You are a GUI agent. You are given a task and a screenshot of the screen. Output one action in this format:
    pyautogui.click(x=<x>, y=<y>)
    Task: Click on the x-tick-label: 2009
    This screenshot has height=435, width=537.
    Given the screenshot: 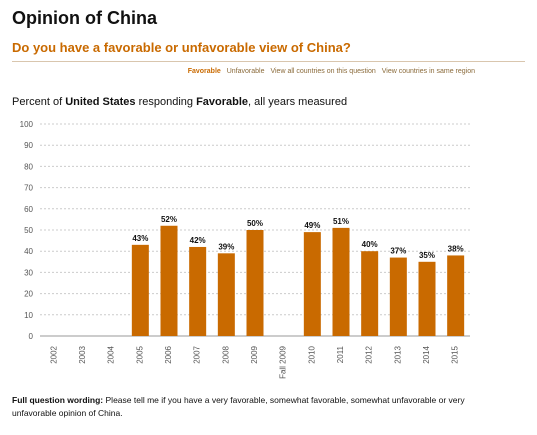 What is the action you would take?
    pyautogui.click(x=254, y=354)
    